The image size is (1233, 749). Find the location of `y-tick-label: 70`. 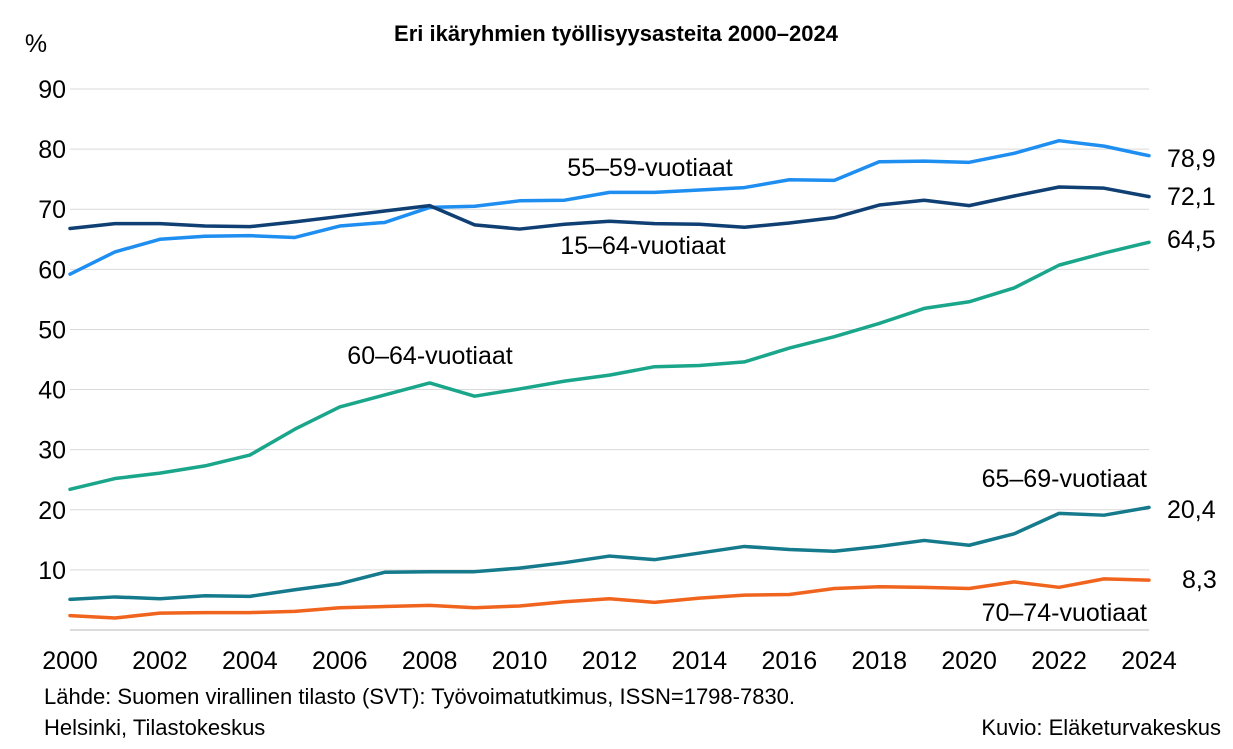

y-tick-label: 70 is located at coordinates (52, 210).